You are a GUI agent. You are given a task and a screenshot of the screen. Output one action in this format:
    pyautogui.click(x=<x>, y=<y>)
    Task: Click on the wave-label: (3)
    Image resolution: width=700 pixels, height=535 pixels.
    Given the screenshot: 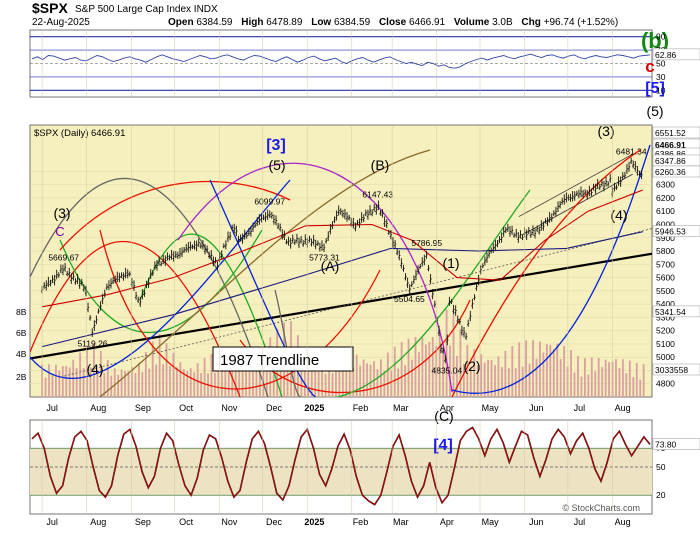 What is the action you would take?
    pyautogui.click(x=61, y=213)
    